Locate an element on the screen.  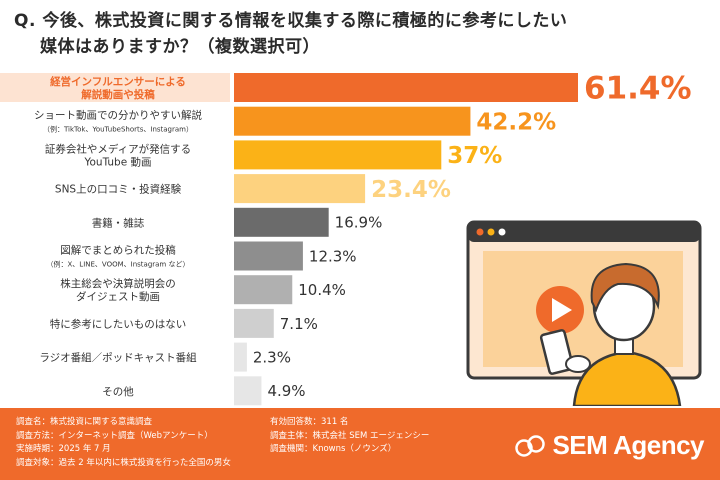
value-label: 37% is located at coordinates (474, 156).